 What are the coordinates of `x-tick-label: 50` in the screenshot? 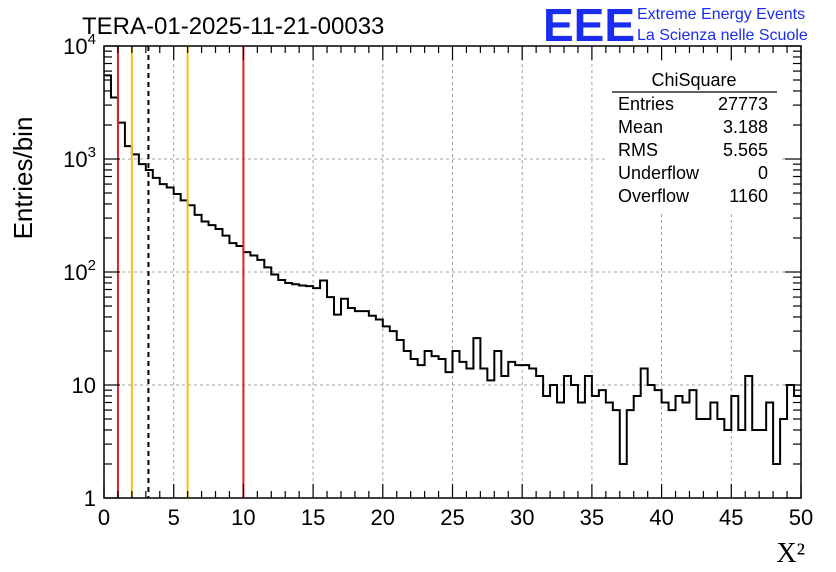 It's located at (801, 517).